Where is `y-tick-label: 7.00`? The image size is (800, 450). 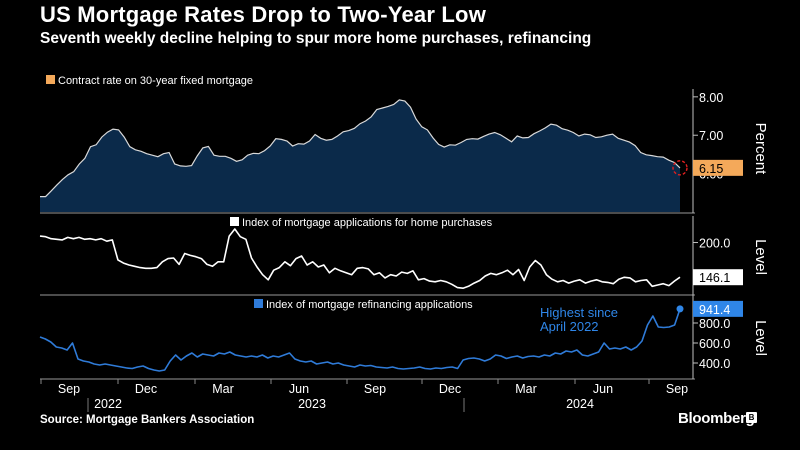 y-tick-label: 7.00 is located at coordinates (711, 136).